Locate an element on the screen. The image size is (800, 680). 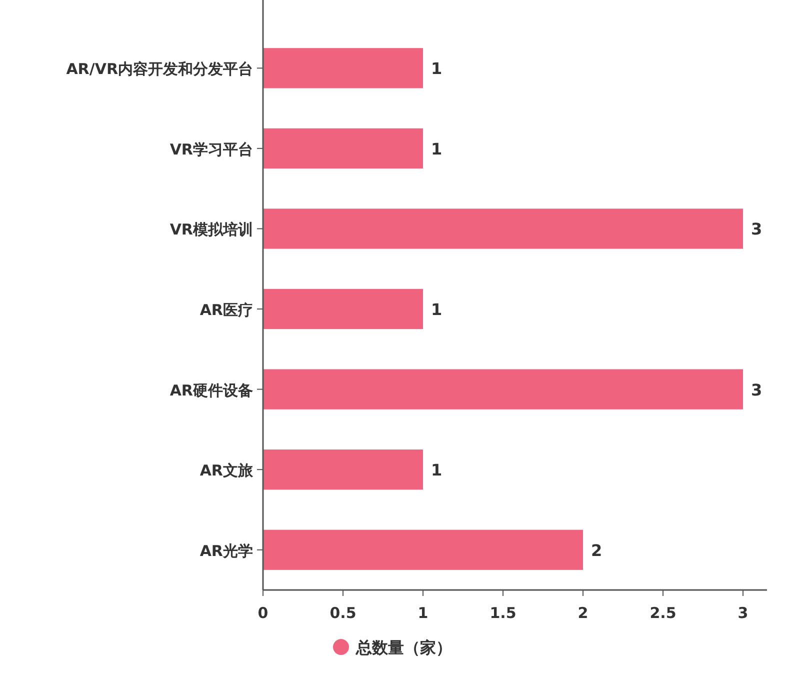
y-tick-label: AR光学 is located at coordinates (226, 551).